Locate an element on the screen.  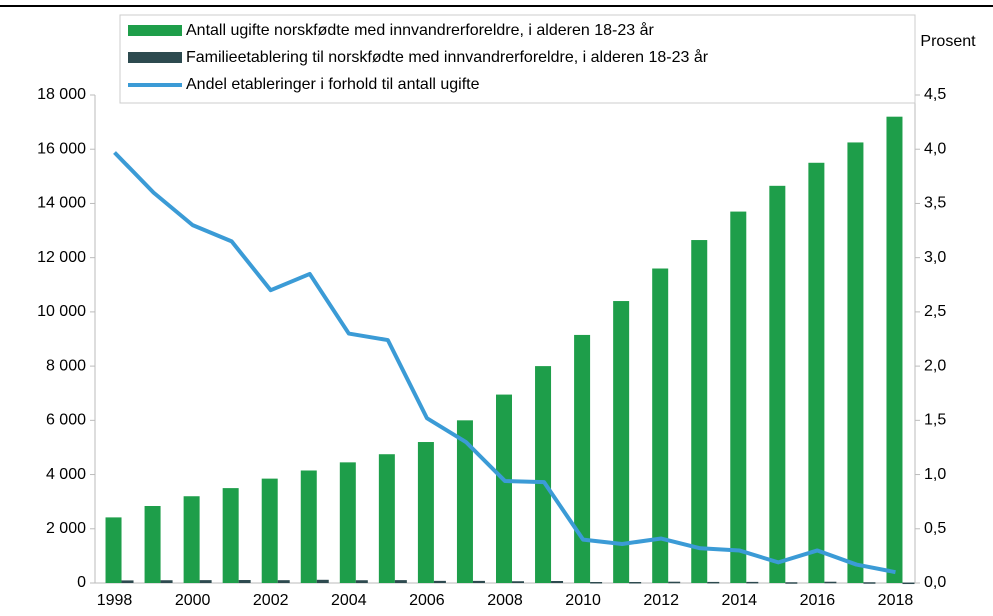
legend-box is located at coordinates (517, 59).